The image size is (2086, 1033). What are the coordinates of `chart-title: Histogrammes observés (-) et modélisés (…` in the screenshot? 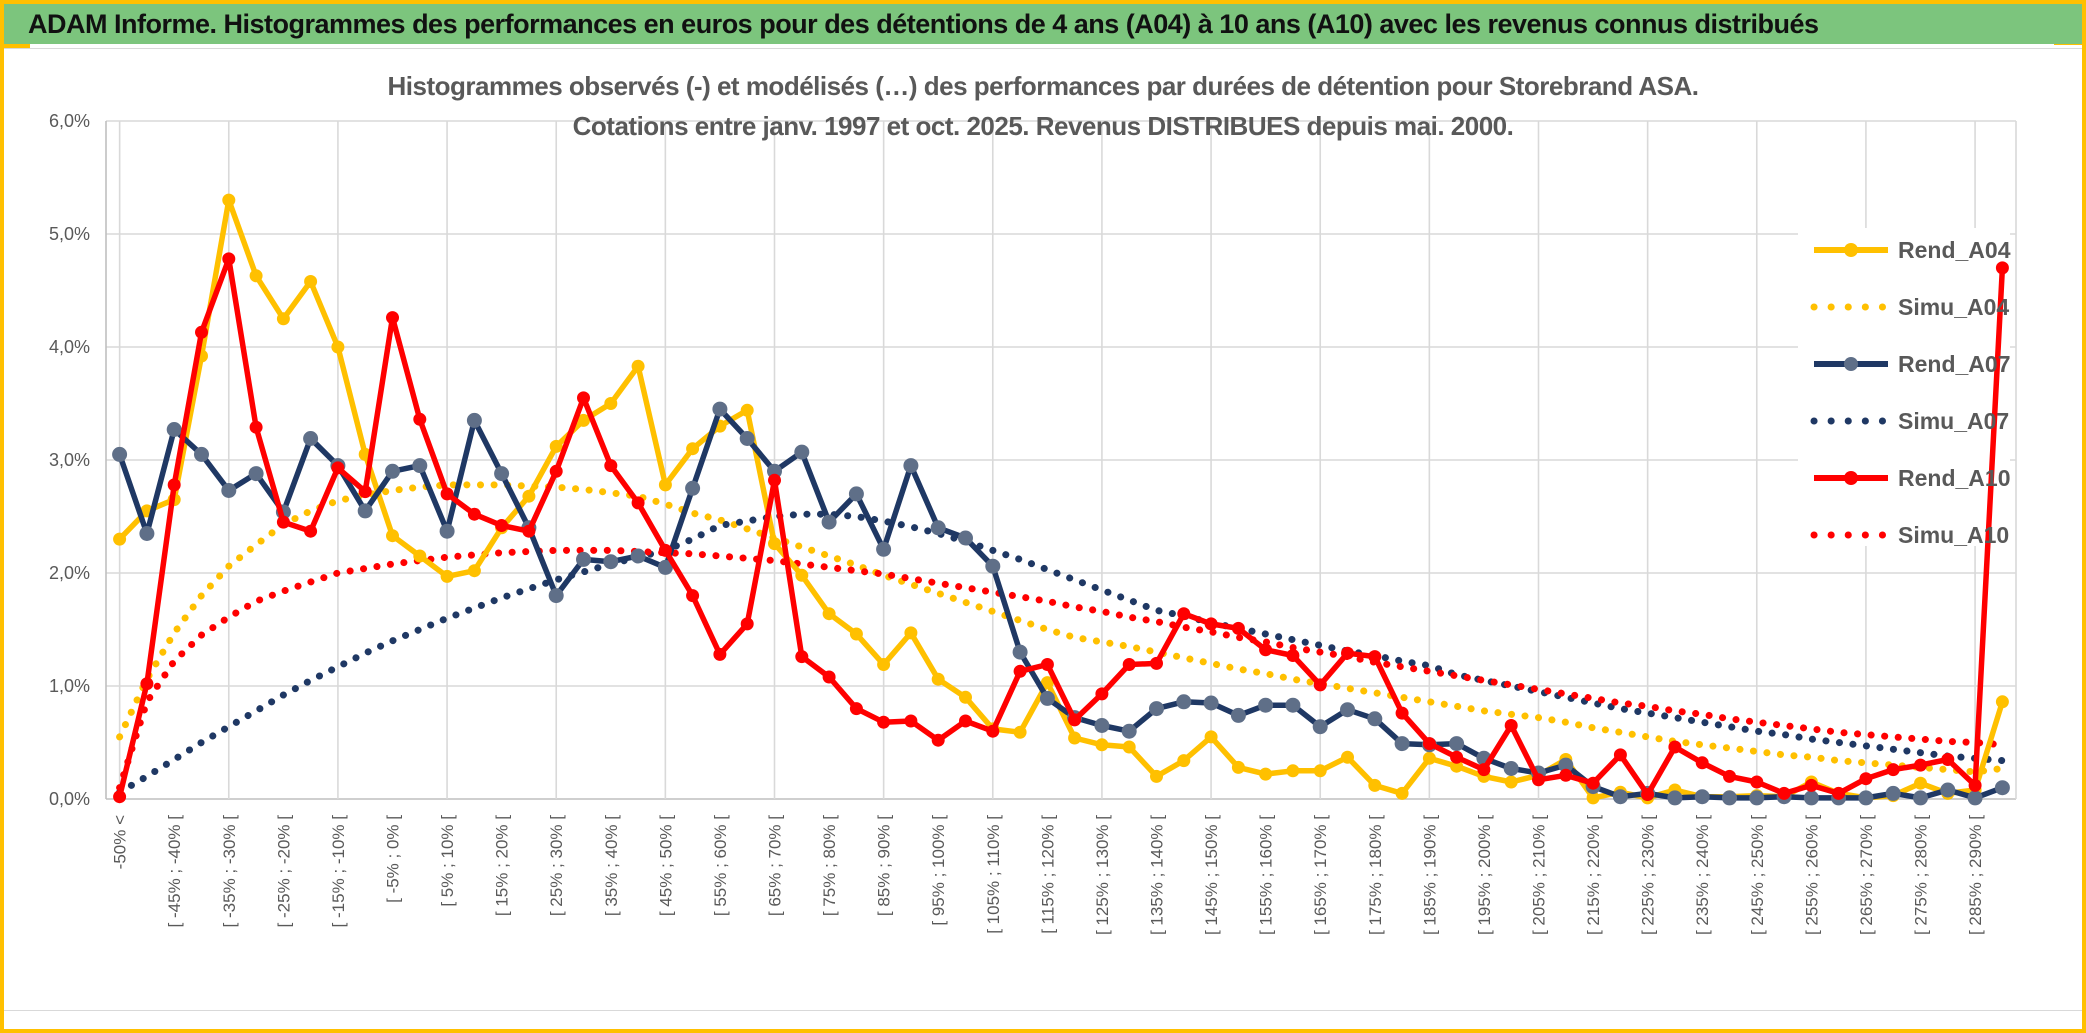 It's located at (1043, 106).